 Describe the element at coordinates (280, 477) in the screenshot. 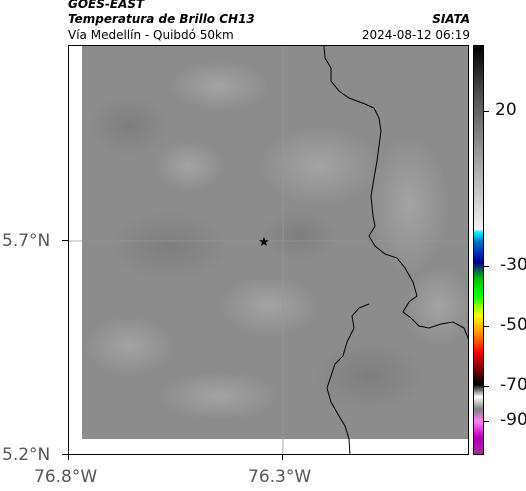

I see `x-tick-label: 76.3°W` at that location.